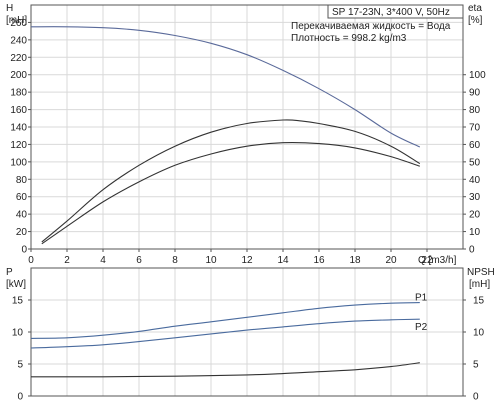 The height and width of the screenshot is (400, 500). Describe the element at coordinates (18, 40) in the screenshot. I see `y-tick-label: 240` at that location.